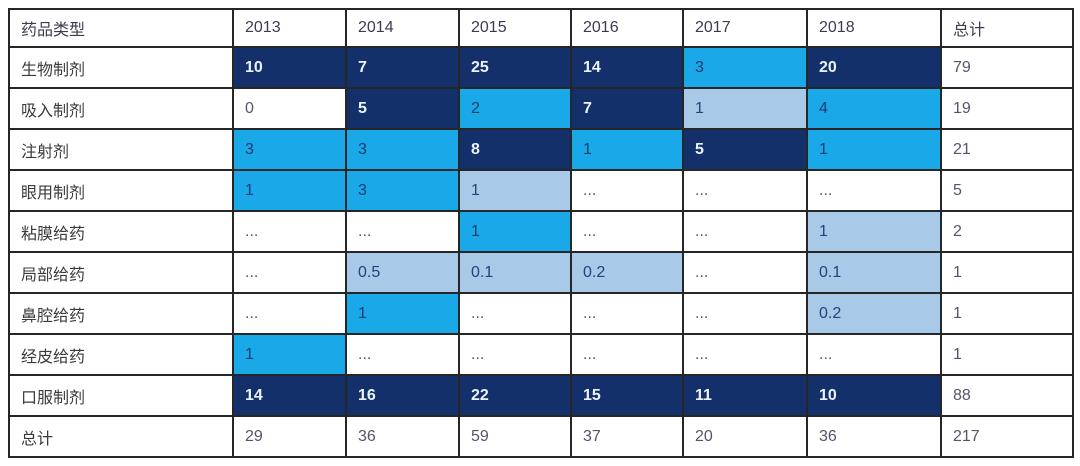  I want to click on row-total-cell: 88, so click(1007, 395).